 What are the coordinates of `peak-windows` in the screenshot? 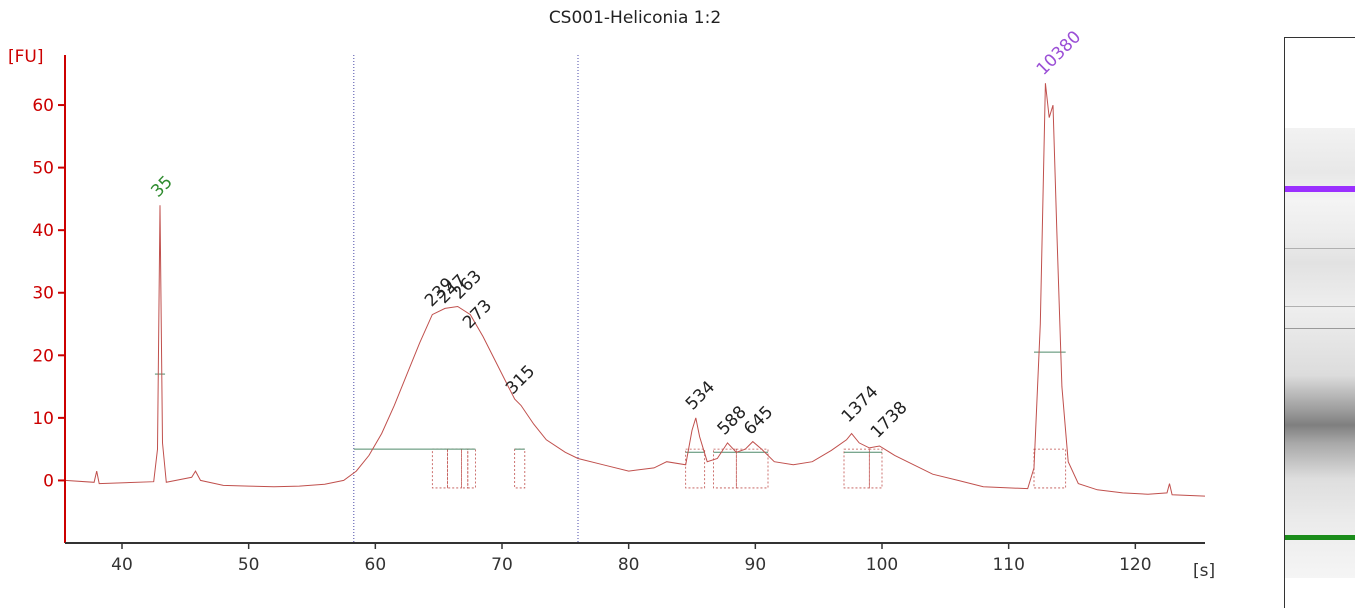 It's located at (749, 468).